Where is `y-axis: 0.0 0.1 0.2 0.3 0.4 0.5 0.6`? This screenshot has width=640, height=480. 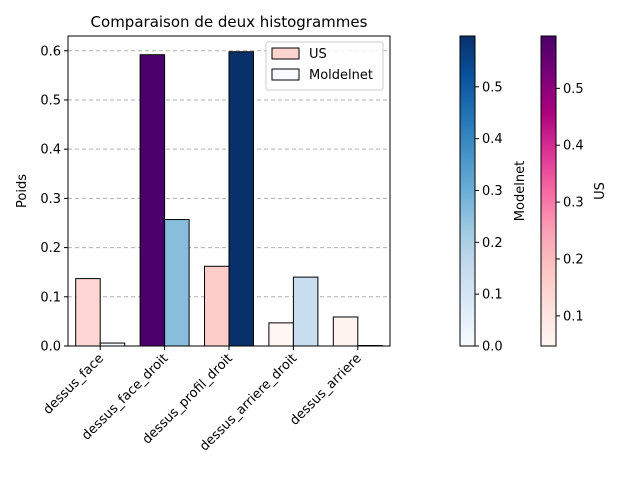
y-axis: 0.0 0.1 0.2 0.3 0.4 0.5 0.6 is located at coordinates (54, 199).